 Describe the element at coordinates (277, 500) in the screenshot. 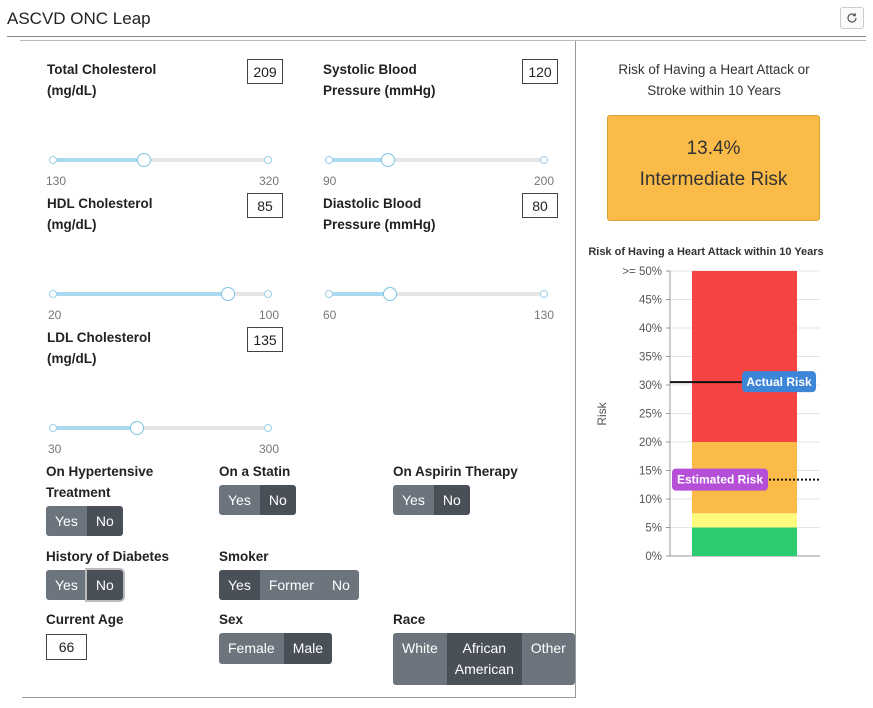

I see `statin-no-button: No` at that location.